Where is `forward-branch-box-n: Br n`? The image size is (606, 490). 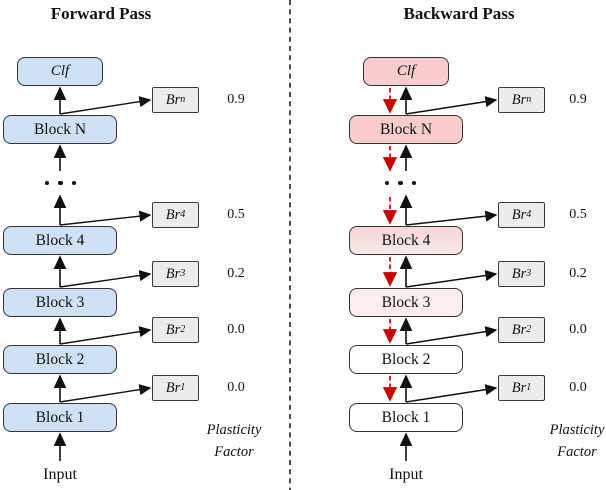
forward-branch-box-n: Br n is located at coordinates (175, 100).